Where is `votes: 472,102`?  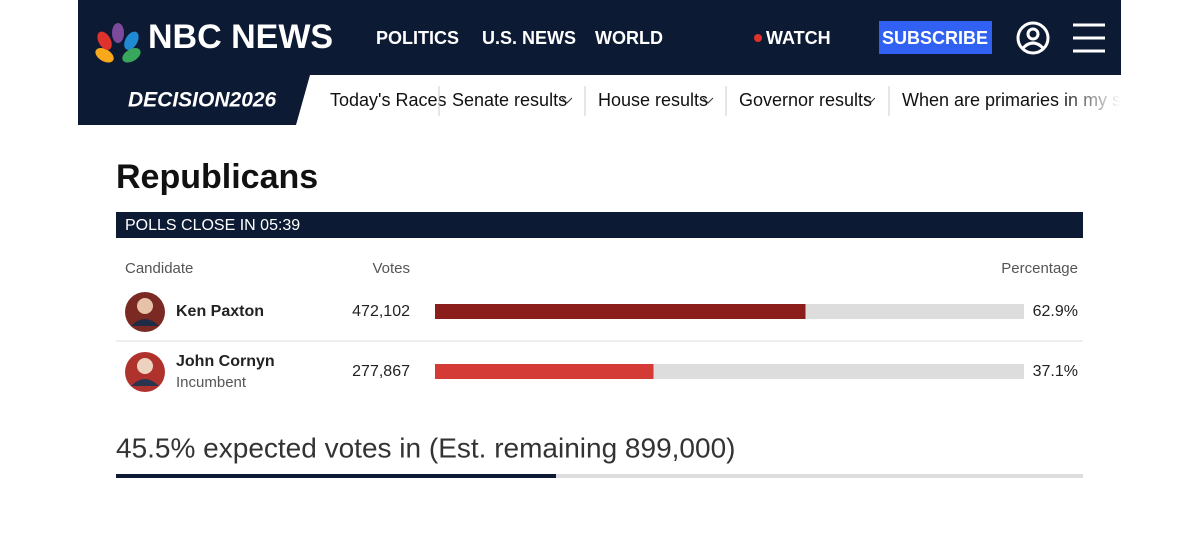 votes: 472,102 is located at coordinates (381, 311).